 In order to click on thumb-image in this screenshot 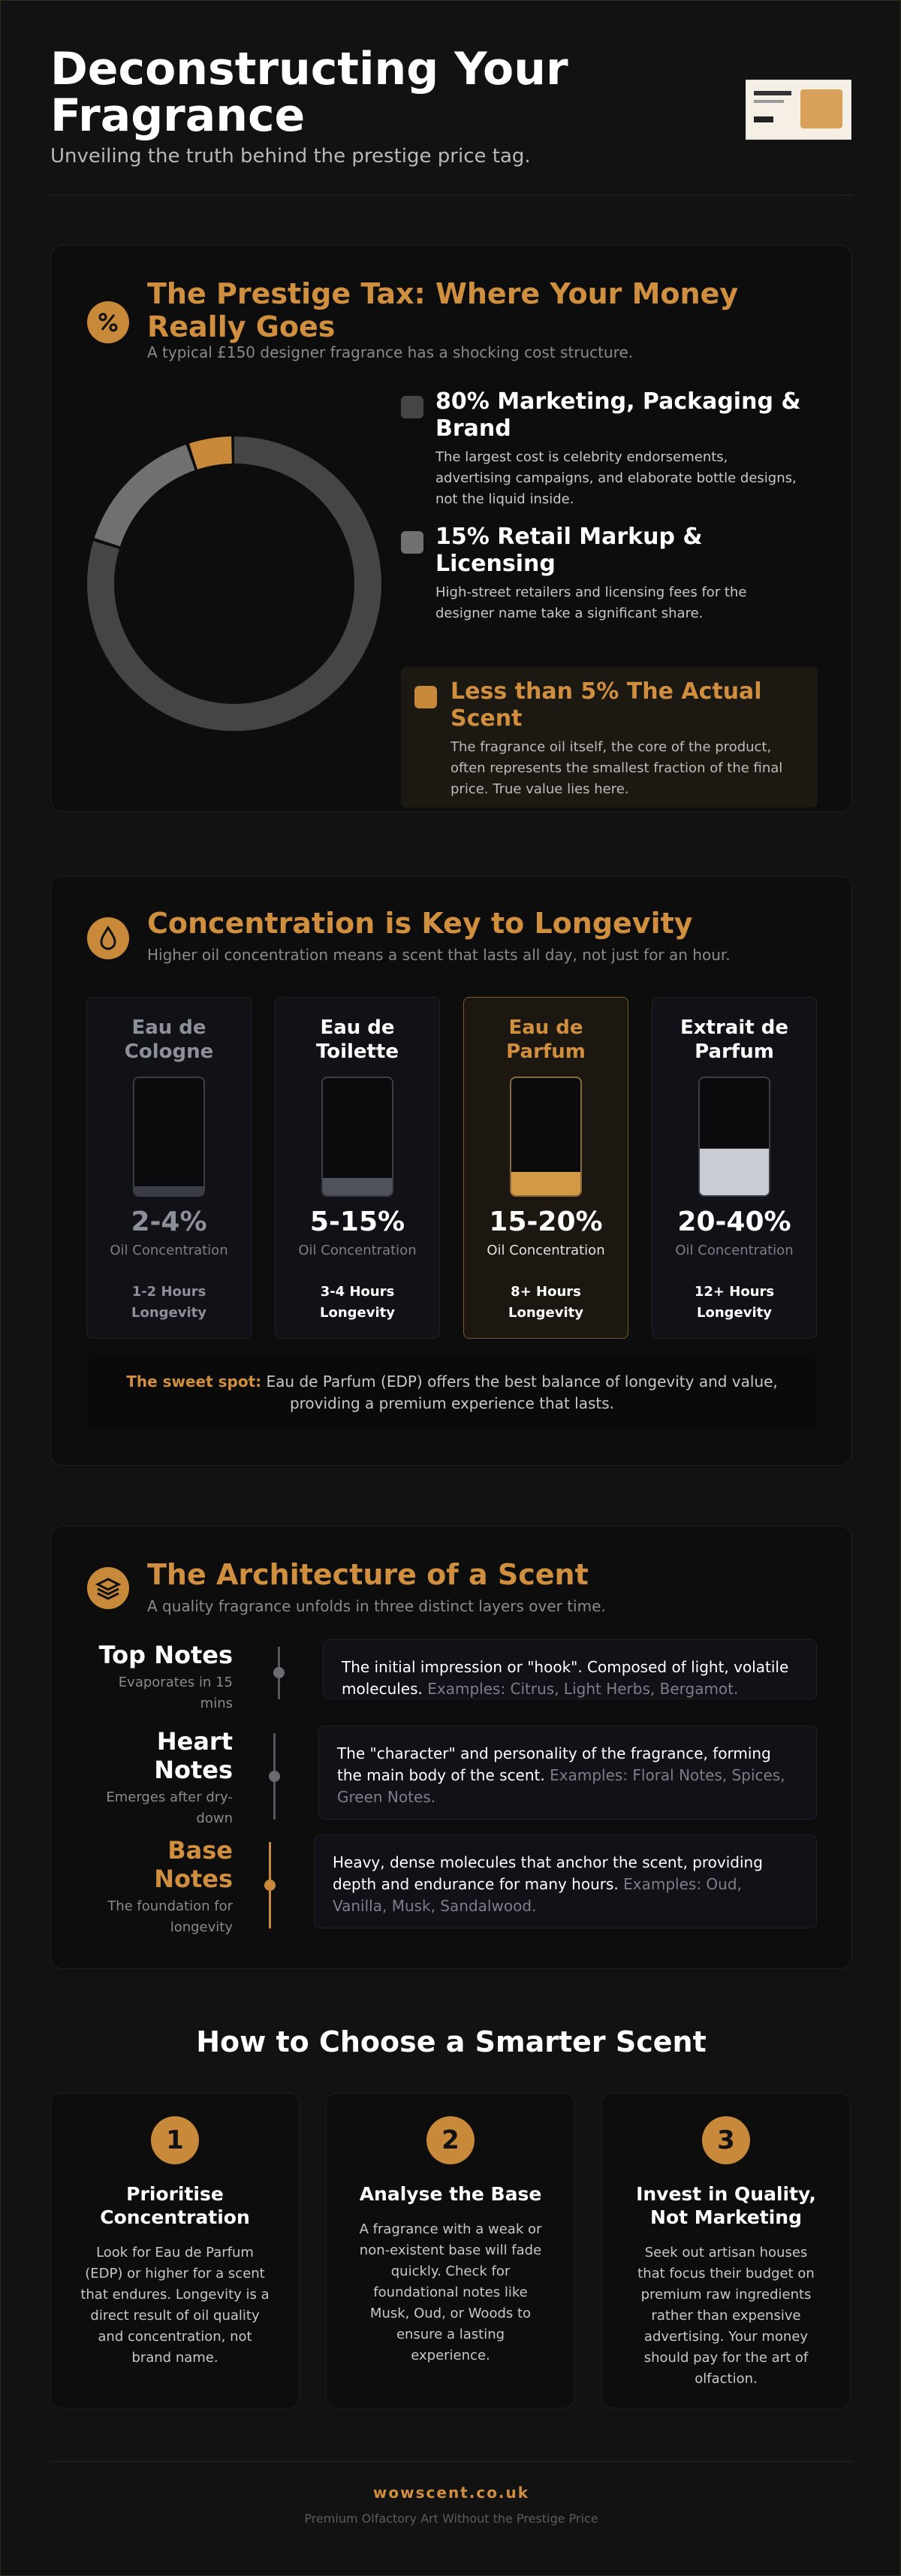, I will do `click(821, 108)`.